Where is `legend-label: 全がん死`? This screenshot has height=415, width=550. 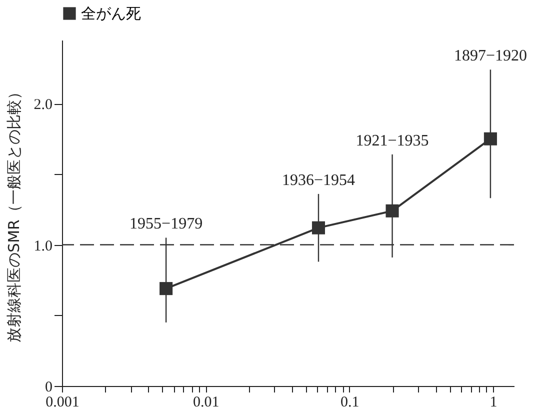 legend-label: 全がん死 is located at coordinates (111, 13).